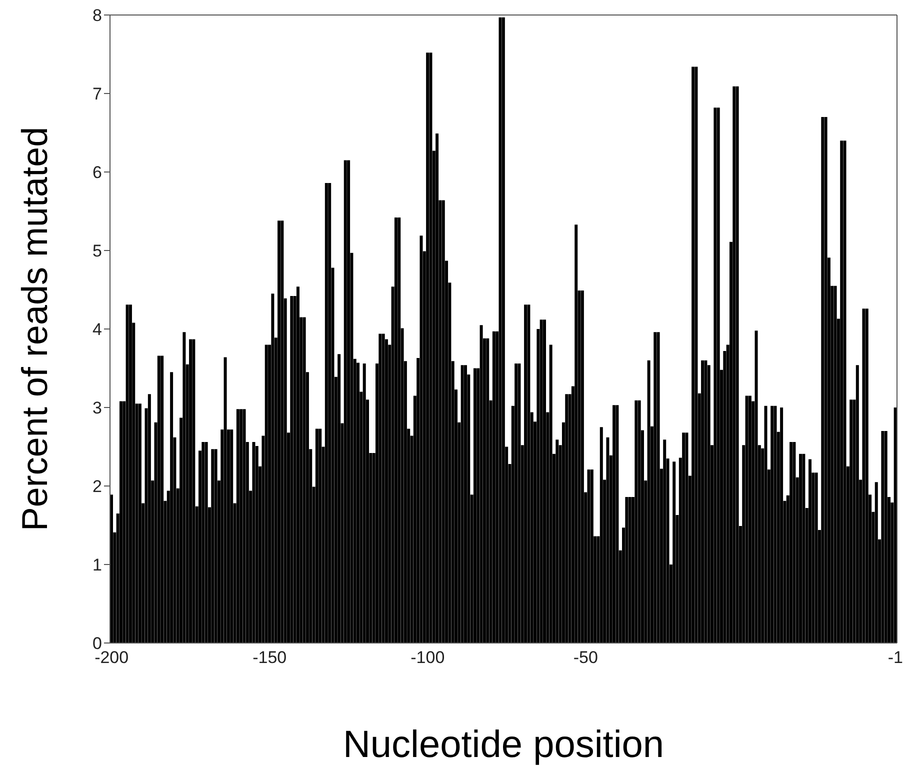 The height and width of the screenshot is (775, 911). I want to click on x-axis-title: Nucleotide position, so click(503, 745).